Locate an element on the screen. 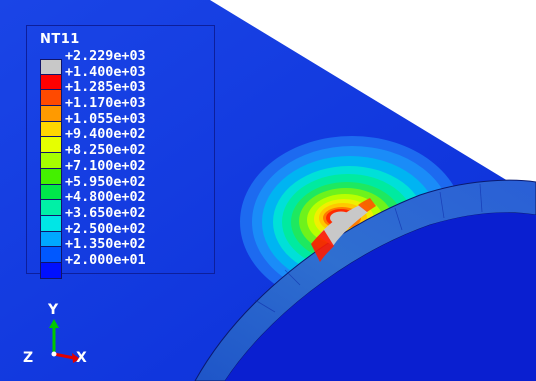 Image resolution: width=536 pixels, height=381 pixels. legend-value: +9.400e+02 is located at coordinates (105, 135).